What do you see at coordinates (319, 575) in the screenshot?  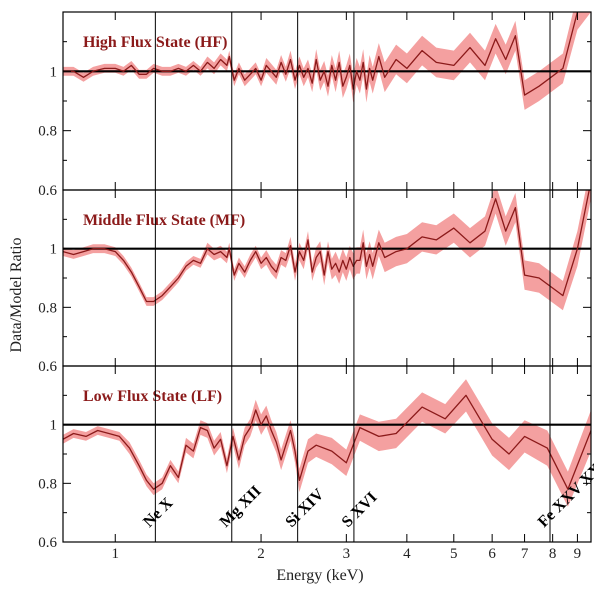 I see `x-axis-label: Energy (keV)` at bounding box center [319, 575].